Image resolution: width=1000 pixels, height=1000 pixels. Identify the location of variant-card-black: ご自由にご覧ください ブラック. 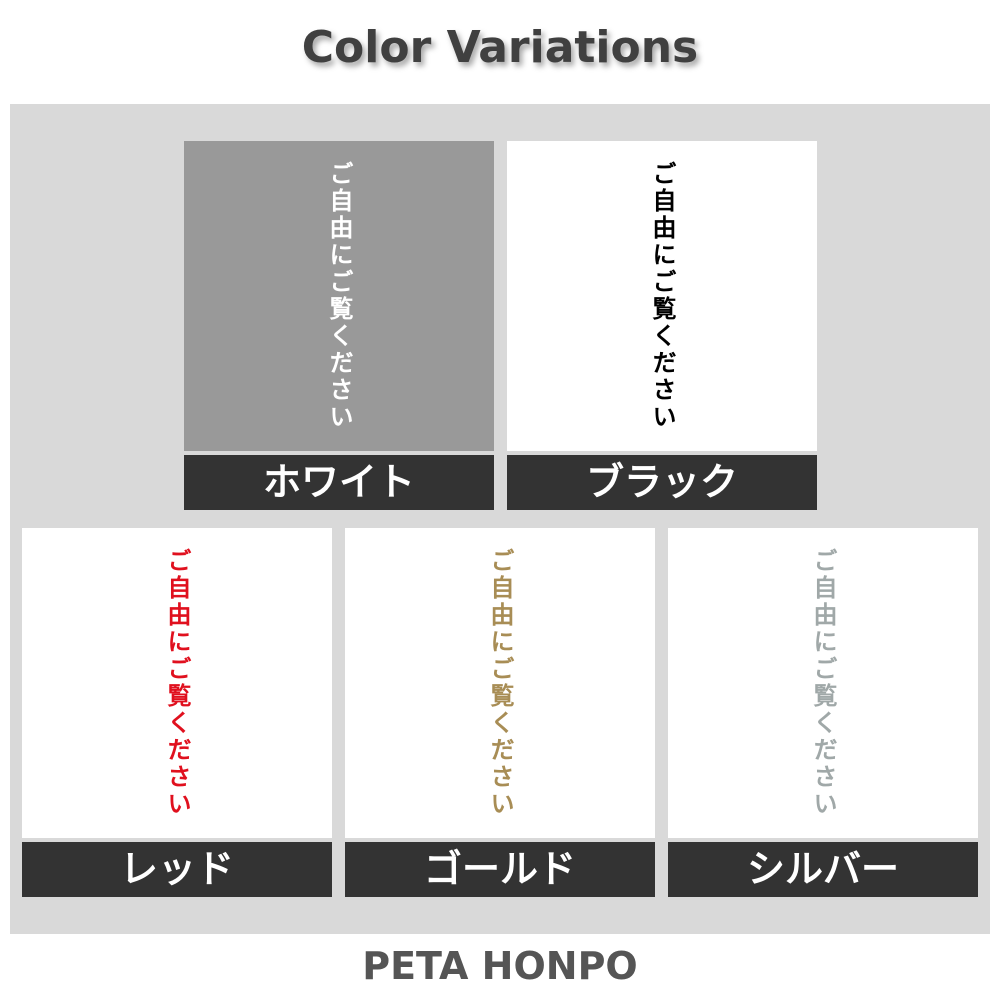
(662, 325).